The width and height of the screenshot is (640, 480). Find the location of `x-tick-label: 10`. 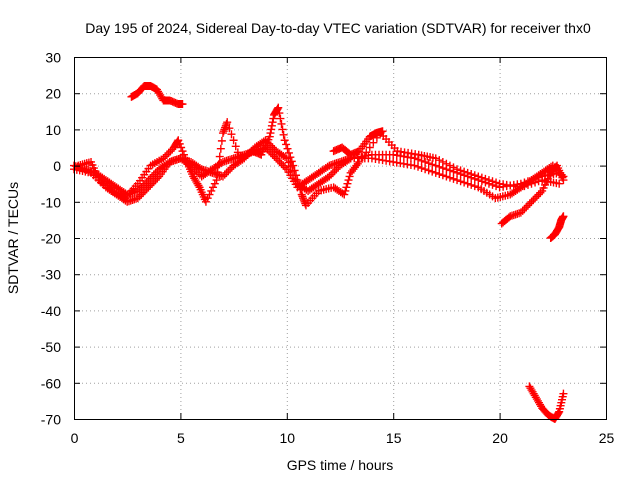

x-tick-label: 10 is located at coordinates (288, 438).